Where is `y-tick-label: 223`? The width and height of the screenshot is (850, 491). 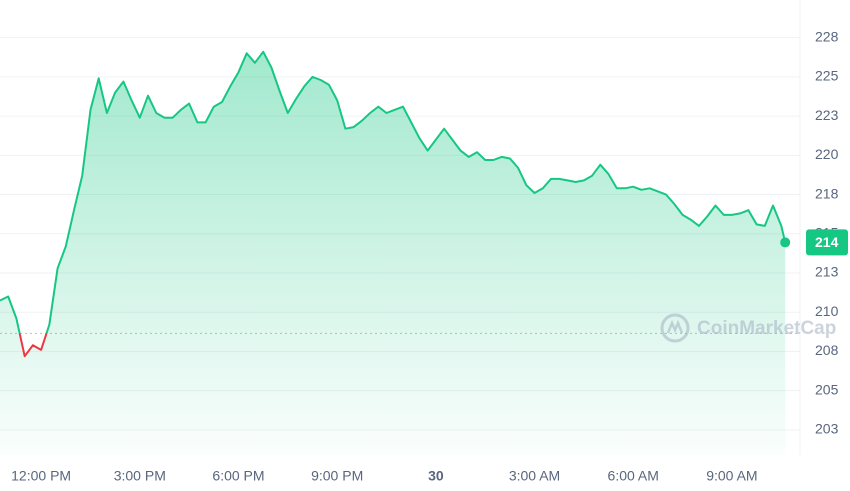 y-tick-label: 223 is located at coordinates (827, 115).